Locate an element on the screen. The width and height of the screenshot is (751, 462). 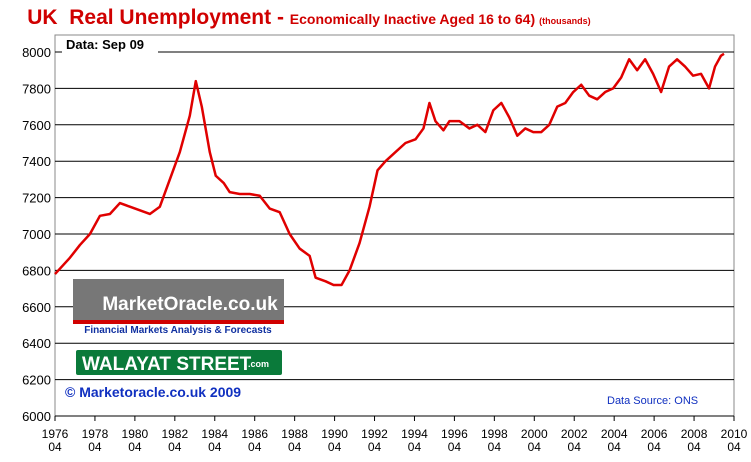
y-tick-label: 7800 is located at coordinates (36, 88).